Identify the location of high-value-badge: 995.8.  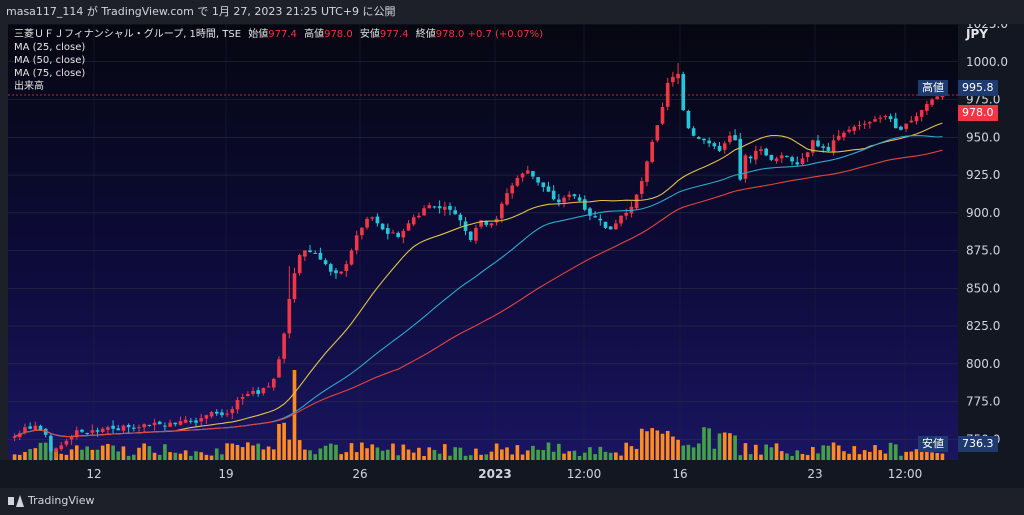
(978, 88).